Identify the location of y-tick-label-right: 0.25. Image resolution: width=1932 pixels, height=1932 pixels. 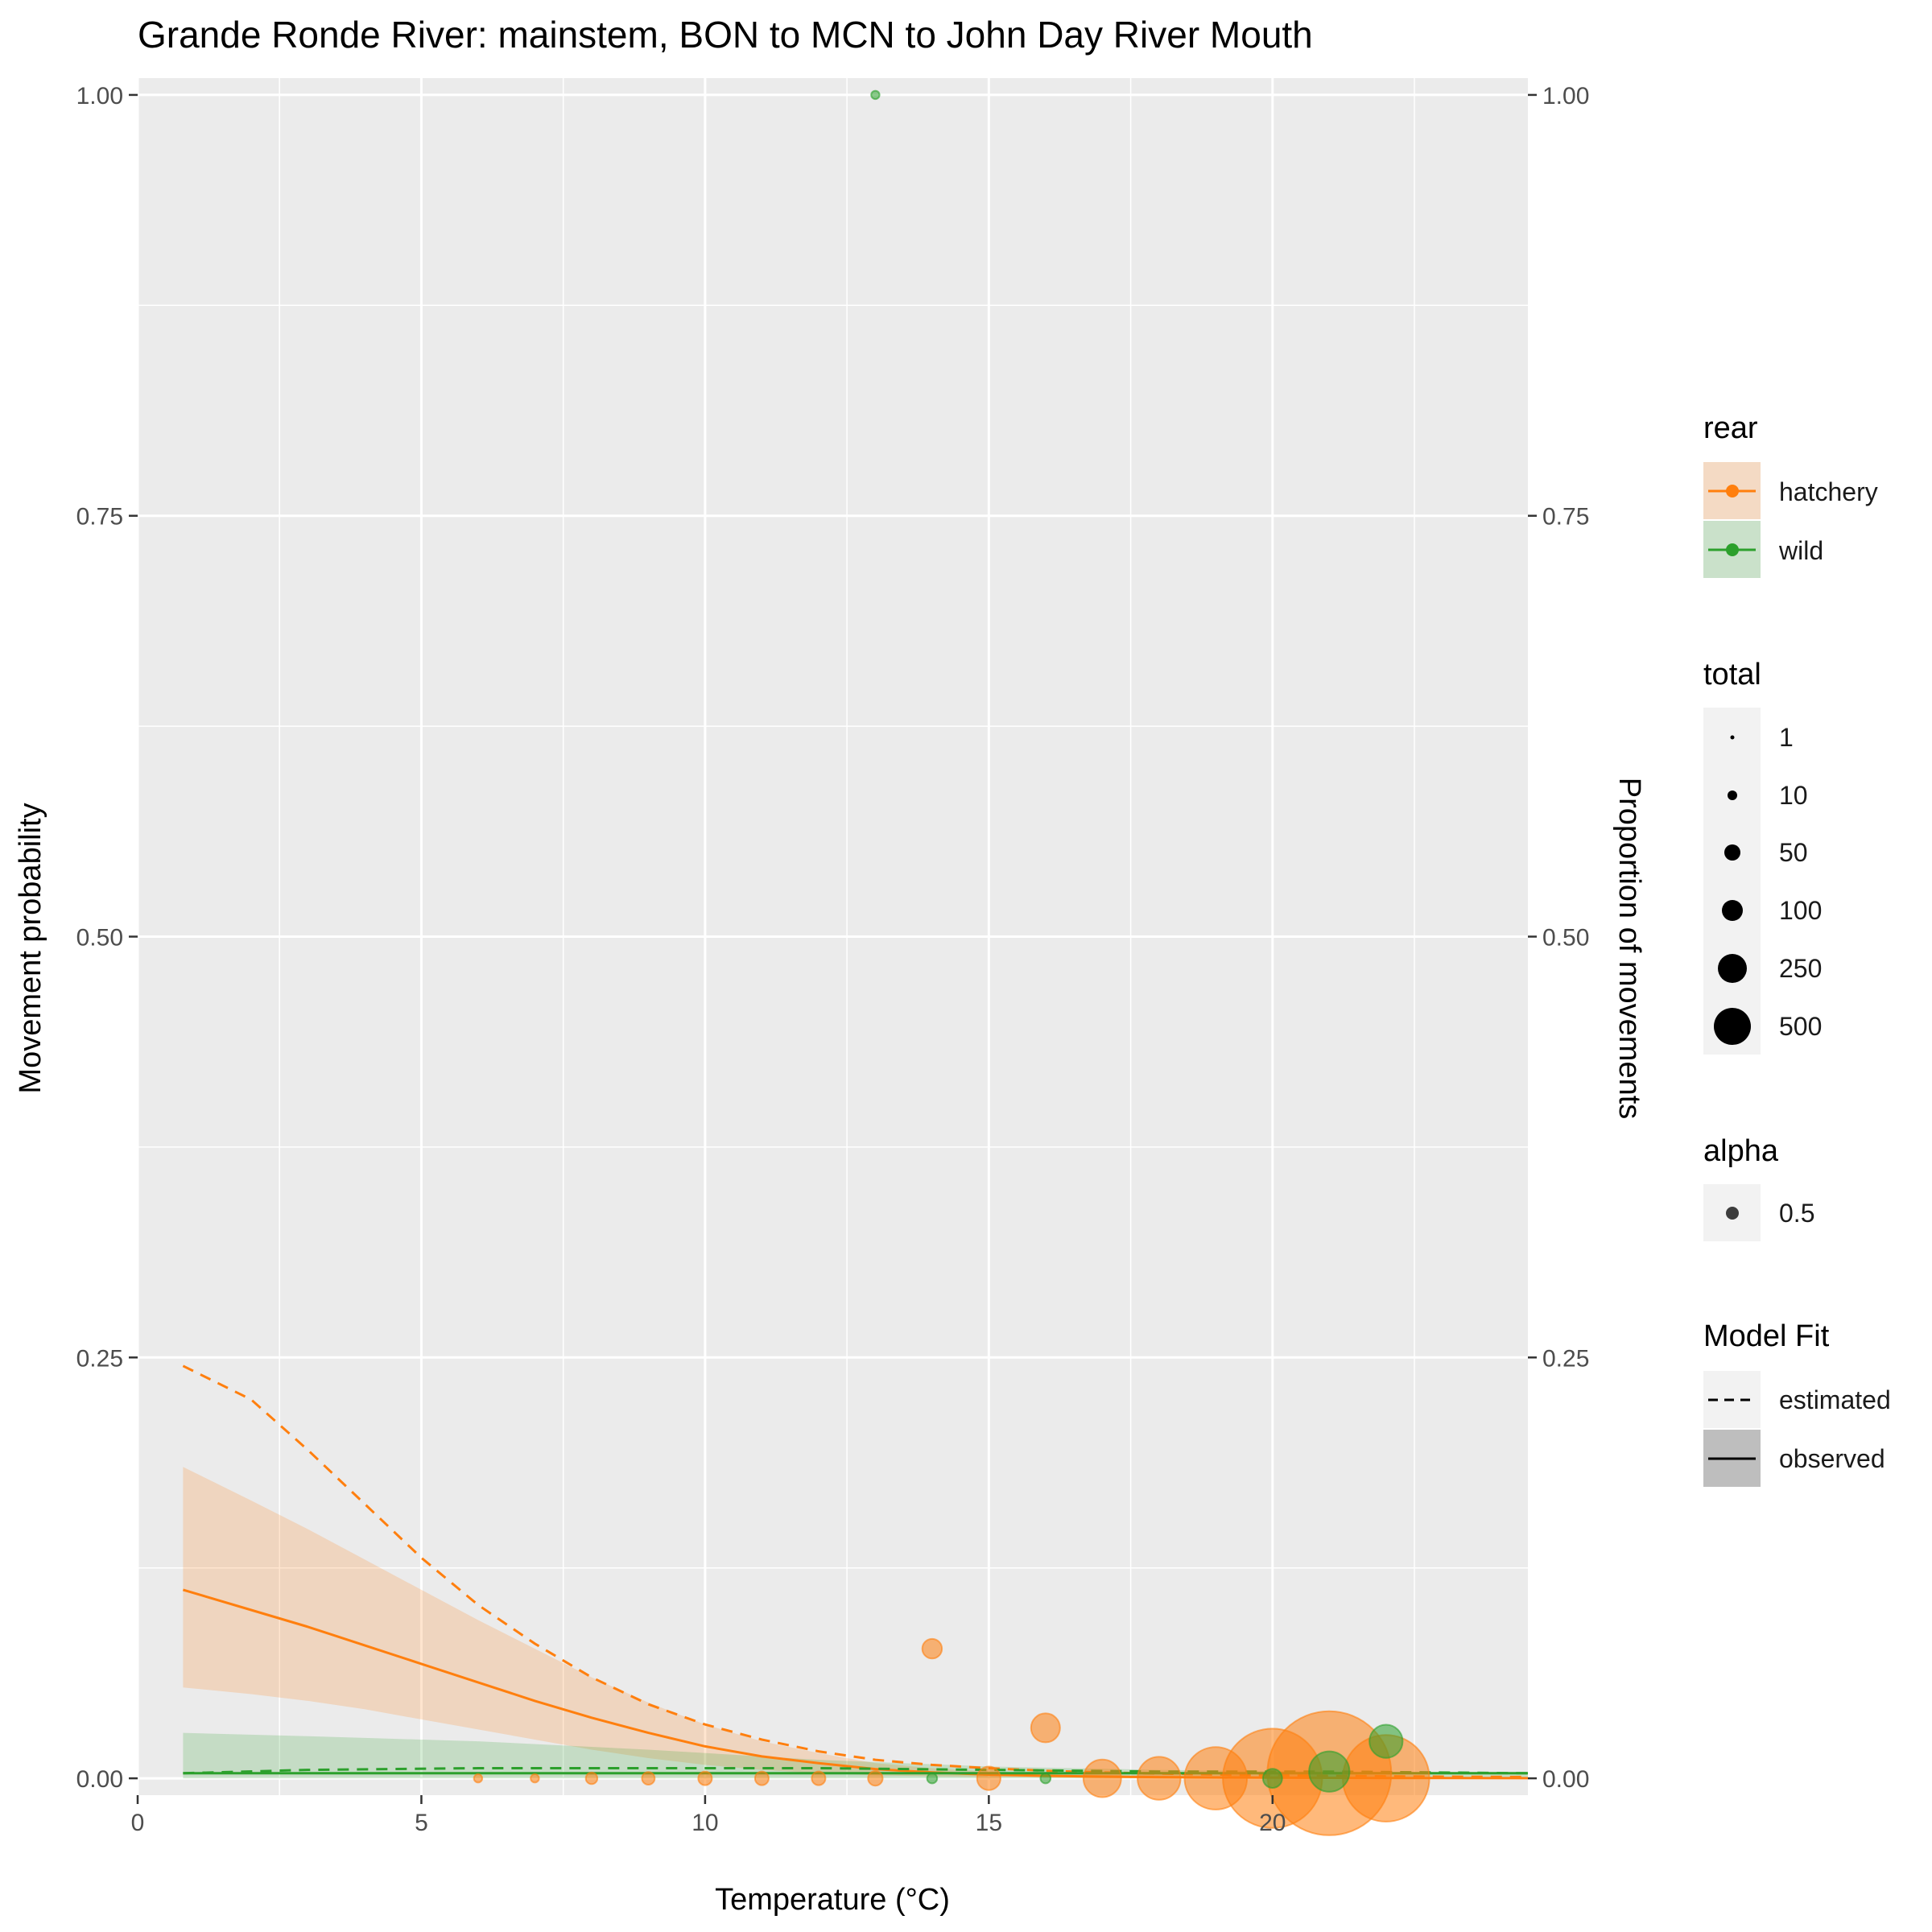
(1565, 1358).